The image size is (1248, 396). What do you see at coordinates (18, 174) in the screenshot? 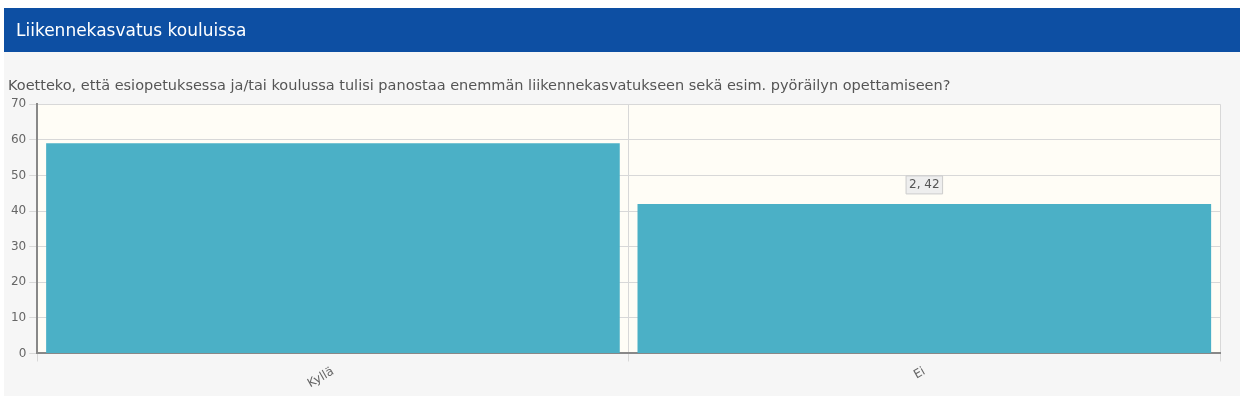
I see `y-tick-label: 50` at bounding box center [18, 174].